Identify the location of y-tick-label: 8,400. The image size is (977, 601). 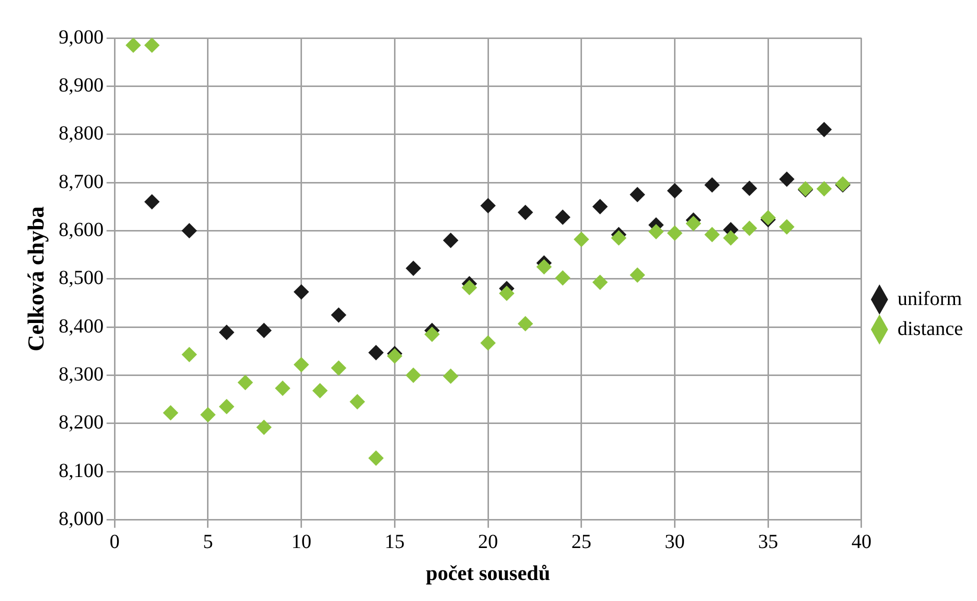
(81, 326).